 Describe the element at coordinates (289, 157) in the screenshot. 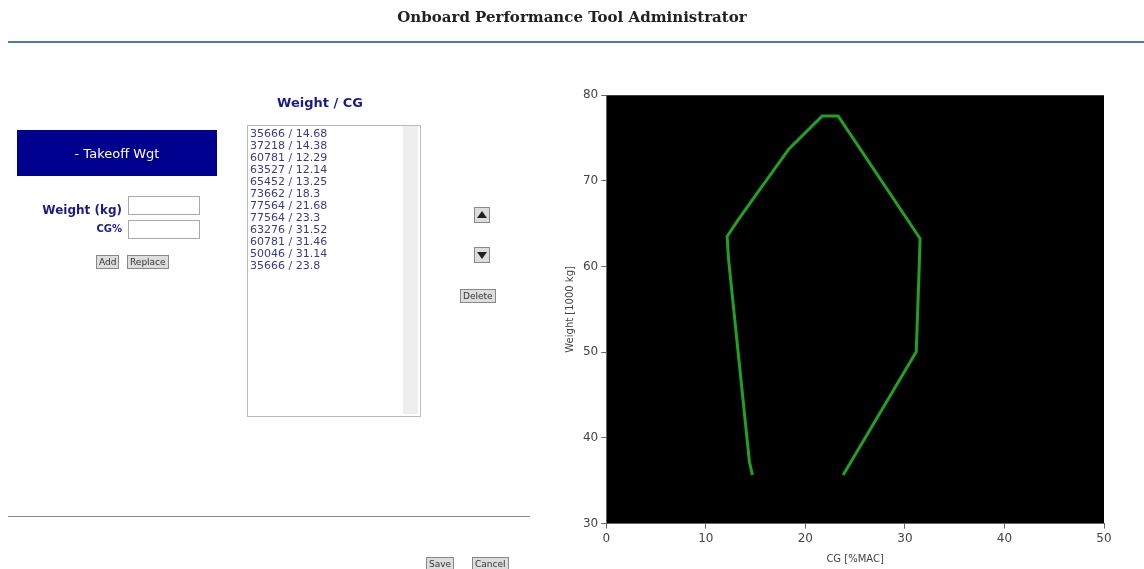

I see `text: 60781 / 12.29` at that location.